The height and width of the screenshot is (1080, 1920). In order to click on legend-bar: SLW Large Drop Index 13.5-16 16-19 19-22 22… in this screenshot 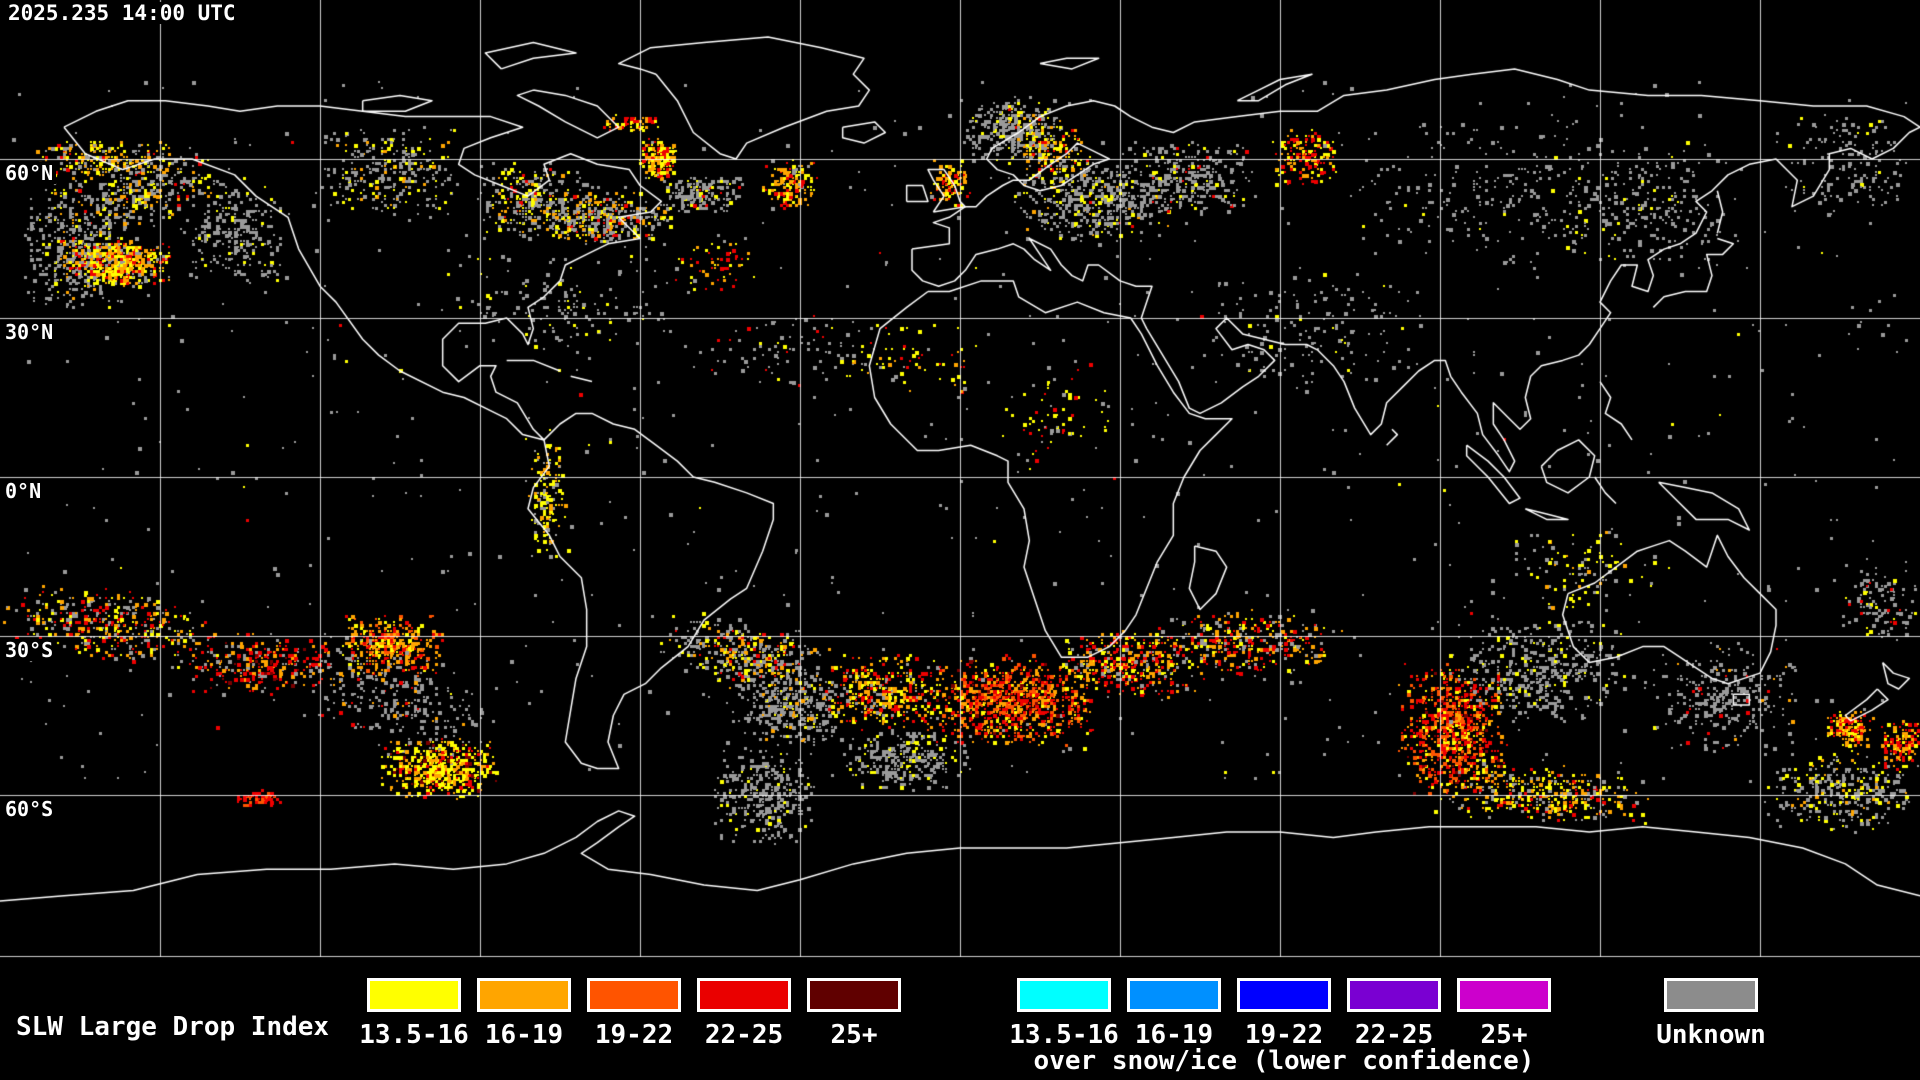, I will do `click(960, 1017)`.